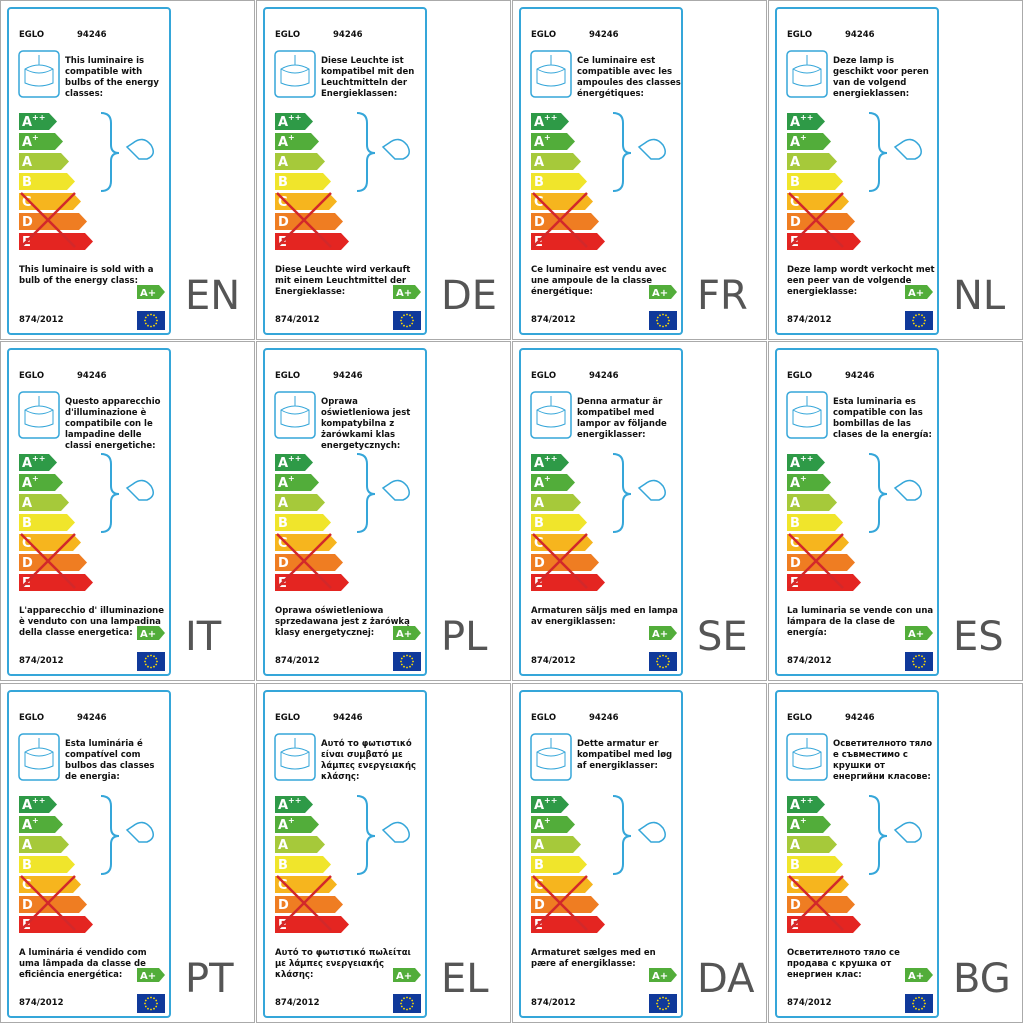  Describe the element at coordinates (366, 835) in the screenshot. I see `bracket` at that location.